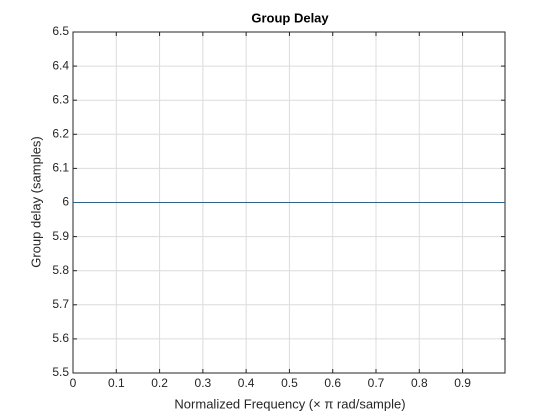 This screenshot has height=420, width=560. What do you see at coordinates (289, 383) in the screenshot?
I see `x-tick-label: 0.5` at bounding box center [289, 383].